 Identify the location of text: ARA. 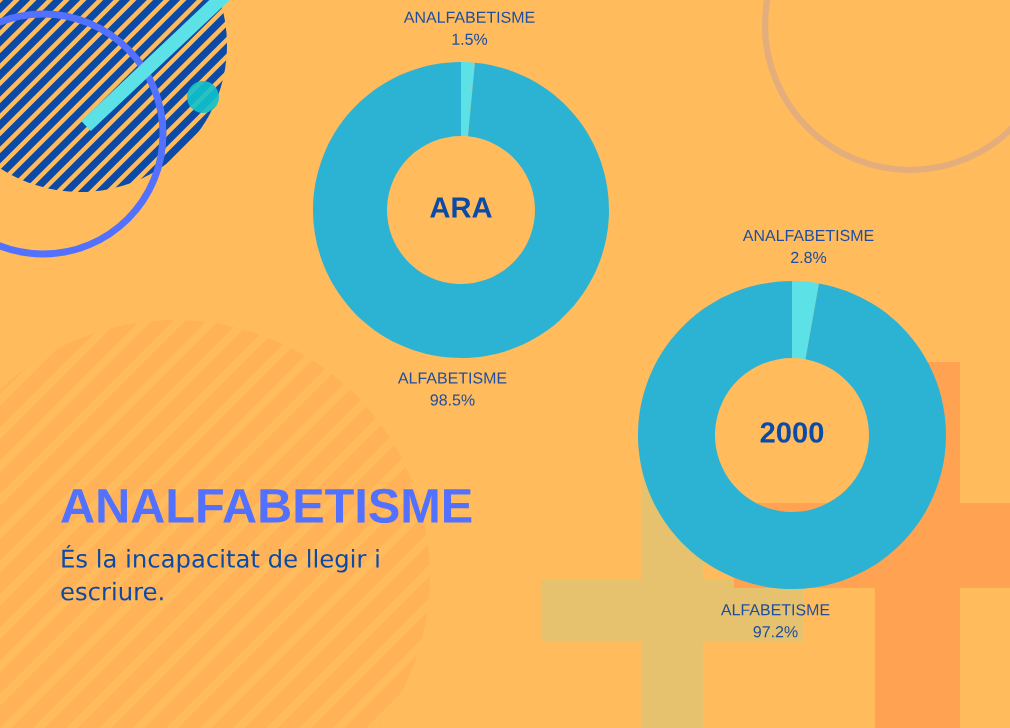
(461, 207).